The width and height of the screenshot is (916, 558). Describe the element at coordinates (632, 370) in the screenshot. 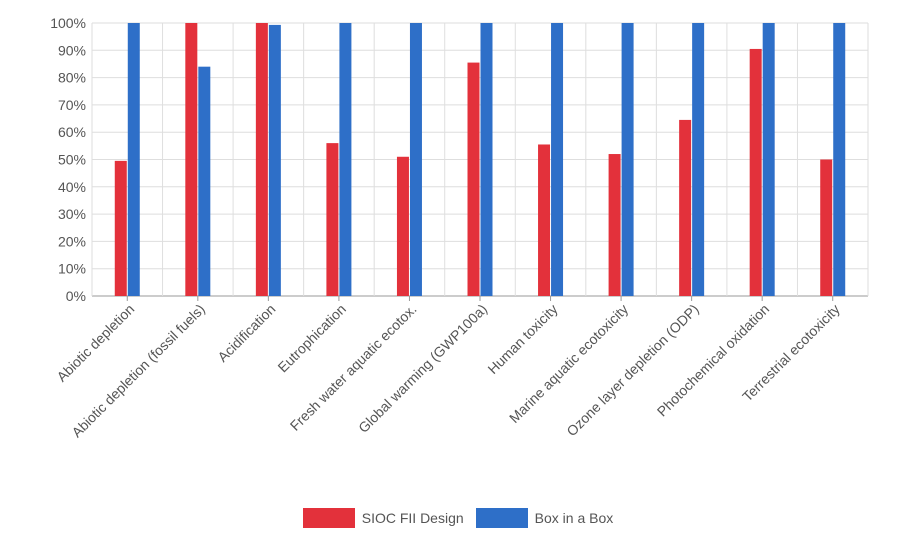

I see `x-tick-label: Ozone layer depletion (ODP)` at that location.